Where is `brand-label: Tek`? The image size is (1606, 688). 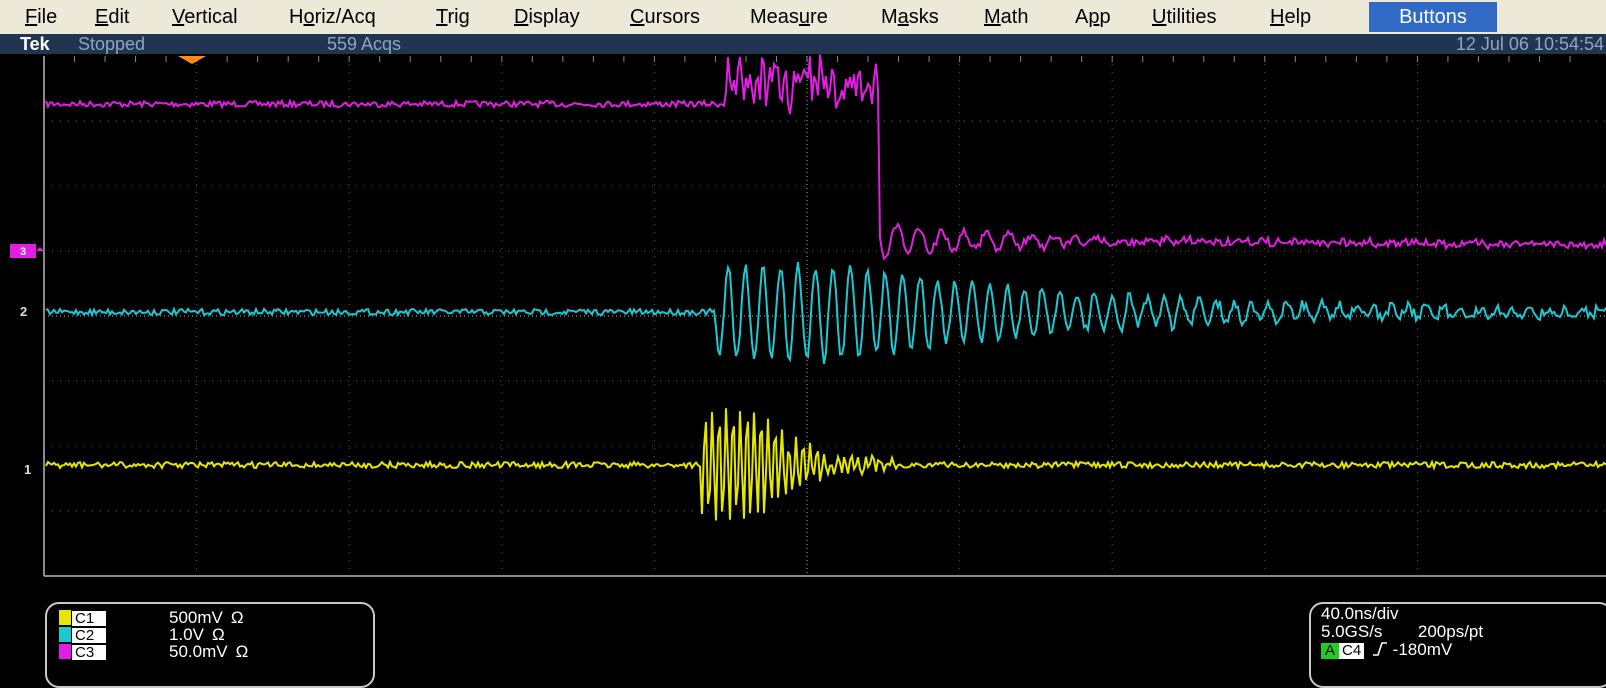 brand-label: Tek is located at coordinates (35, 44).